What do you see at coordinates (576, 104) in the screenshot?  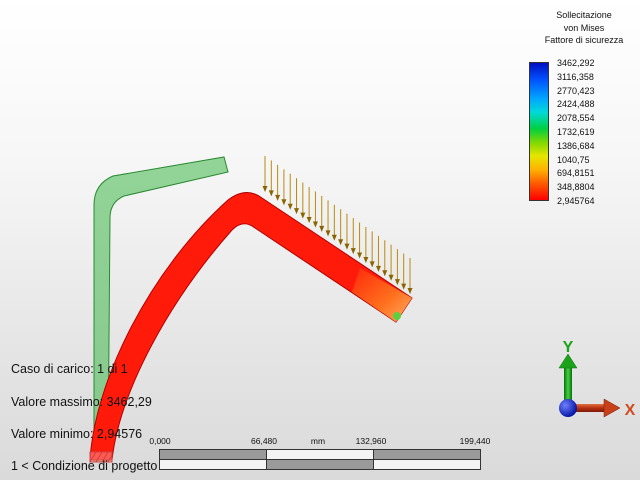 I see `legend-value: 2424,488` at bounding box center [576, 104].